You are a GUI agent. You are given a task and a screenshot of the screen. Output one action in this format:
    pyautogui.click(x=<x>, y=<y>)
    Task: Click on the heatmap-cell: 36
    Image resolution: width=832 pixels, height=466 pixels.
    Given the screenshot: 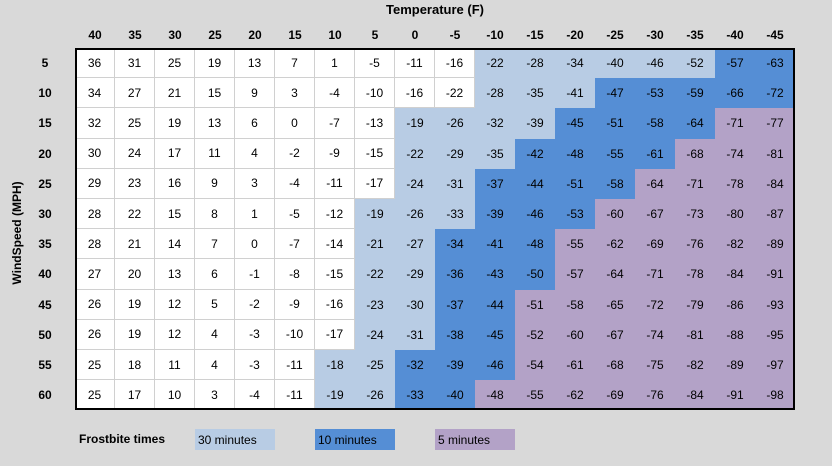 What is the action you would take?
    pyautogui.click(x=95, y=63)
    